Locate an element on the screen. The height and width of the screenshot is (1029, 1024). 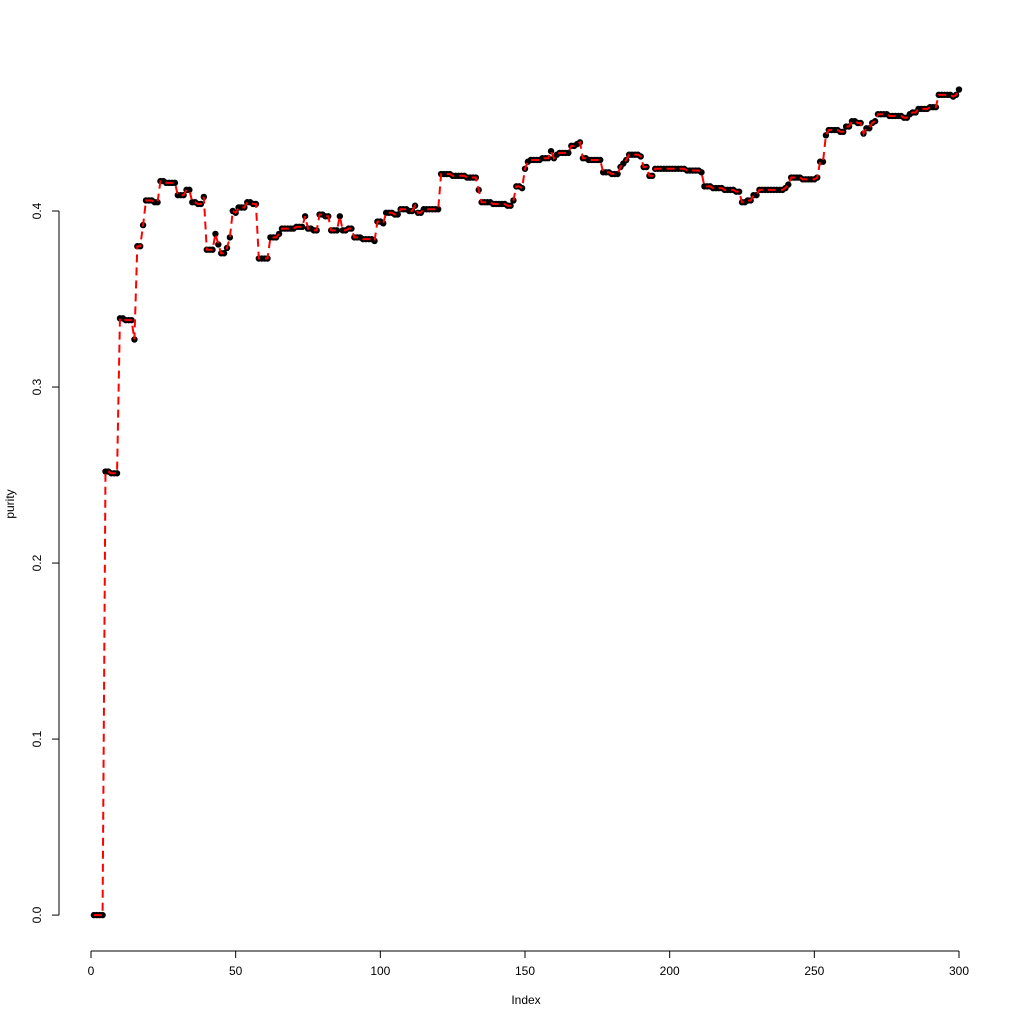
x-axis-label: Index is located at coordinates (525, 1000).